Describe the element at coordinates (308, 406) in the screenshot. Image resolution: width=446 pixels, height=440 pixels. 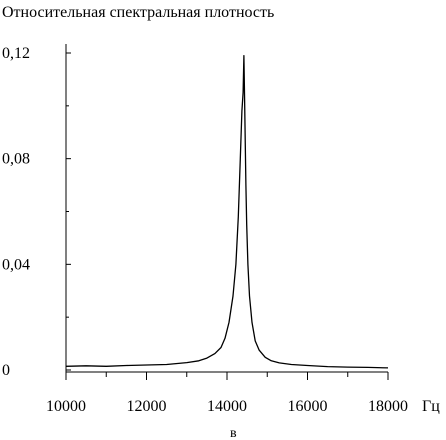
I see `x-tick-label: 16000` at that location.